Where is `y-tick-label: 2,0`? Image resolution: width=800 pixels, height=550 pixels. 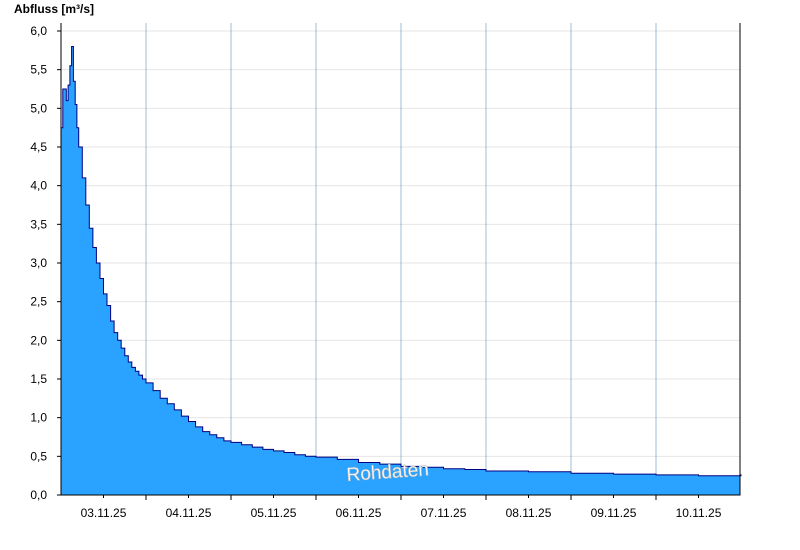
y-tick-label: 2,0 is located at coordinates (38, 340).